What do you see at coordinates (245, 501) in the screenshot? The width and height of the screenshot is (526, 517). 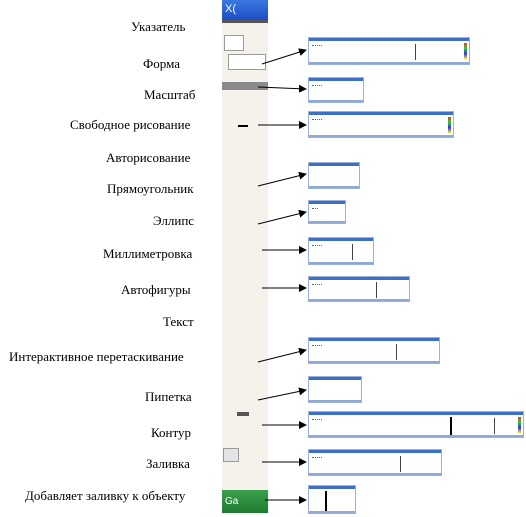 I see `taskbar-strip: Ga` at bounding box center [245, 501].